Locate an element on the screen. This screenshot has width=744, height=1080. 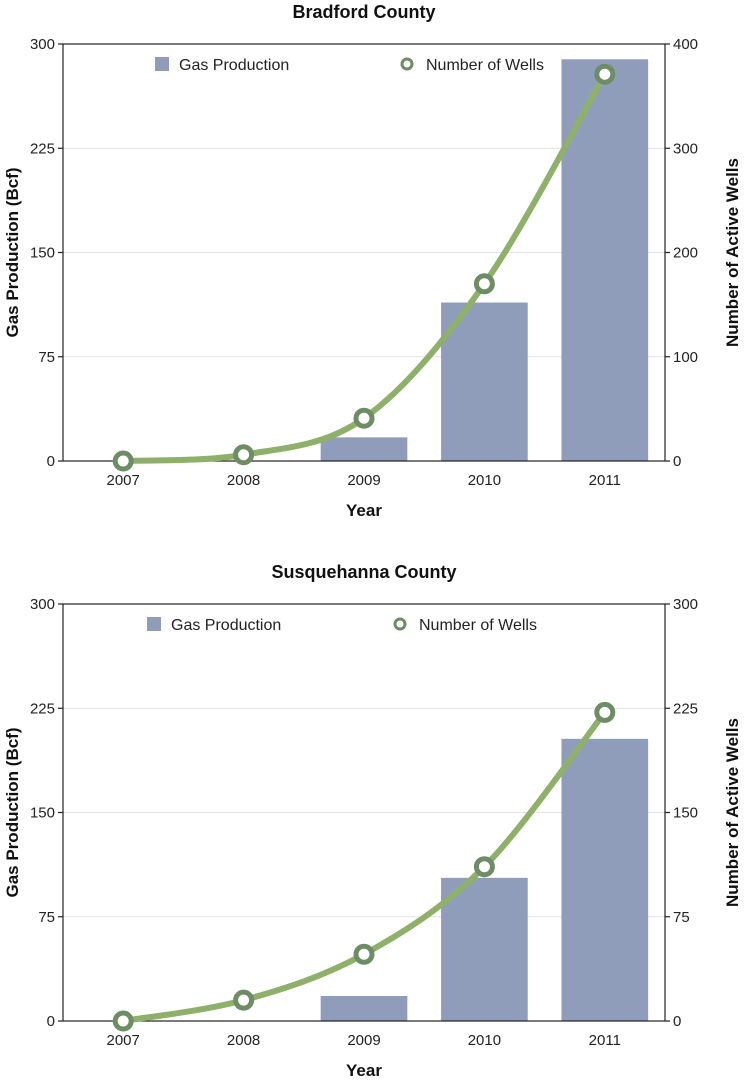
right-tick-label: 75 is located at coordinates (681, 917).